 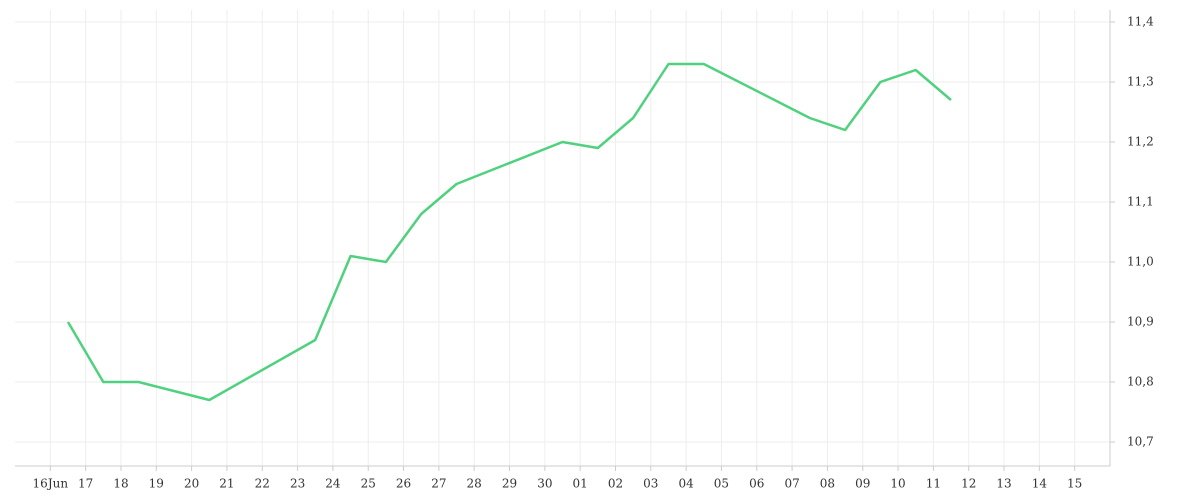 I want to click on x-tick-label: 28, so click(x=474, y=484).